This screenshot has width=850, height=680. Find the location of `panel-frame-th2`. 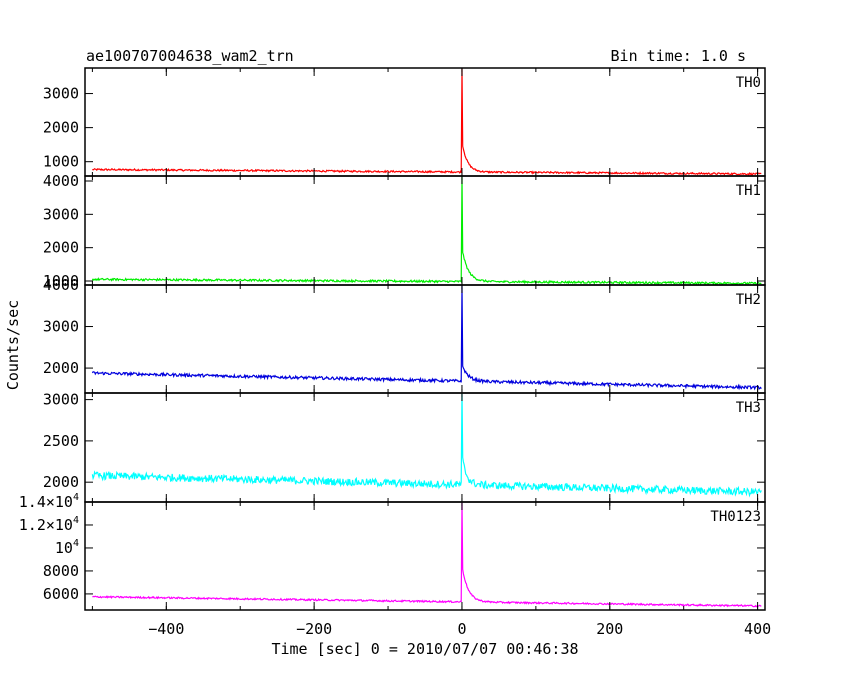

panel-frame-th2 is located at coordinates (425, 339).